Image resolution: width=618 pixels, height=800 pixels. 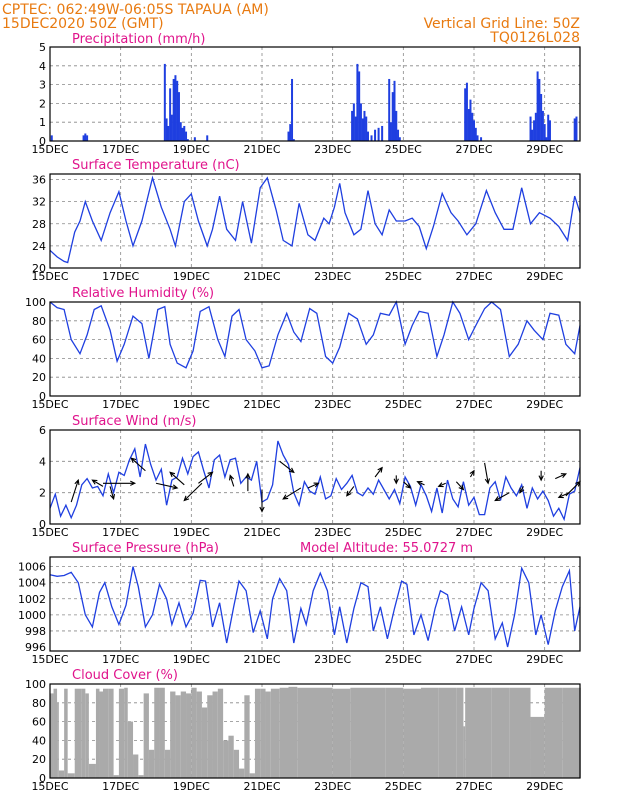 I want to click on header-location: CPTEC: 062:49W-06:05S TAPAUA (AM), so click(x=135, y=10).